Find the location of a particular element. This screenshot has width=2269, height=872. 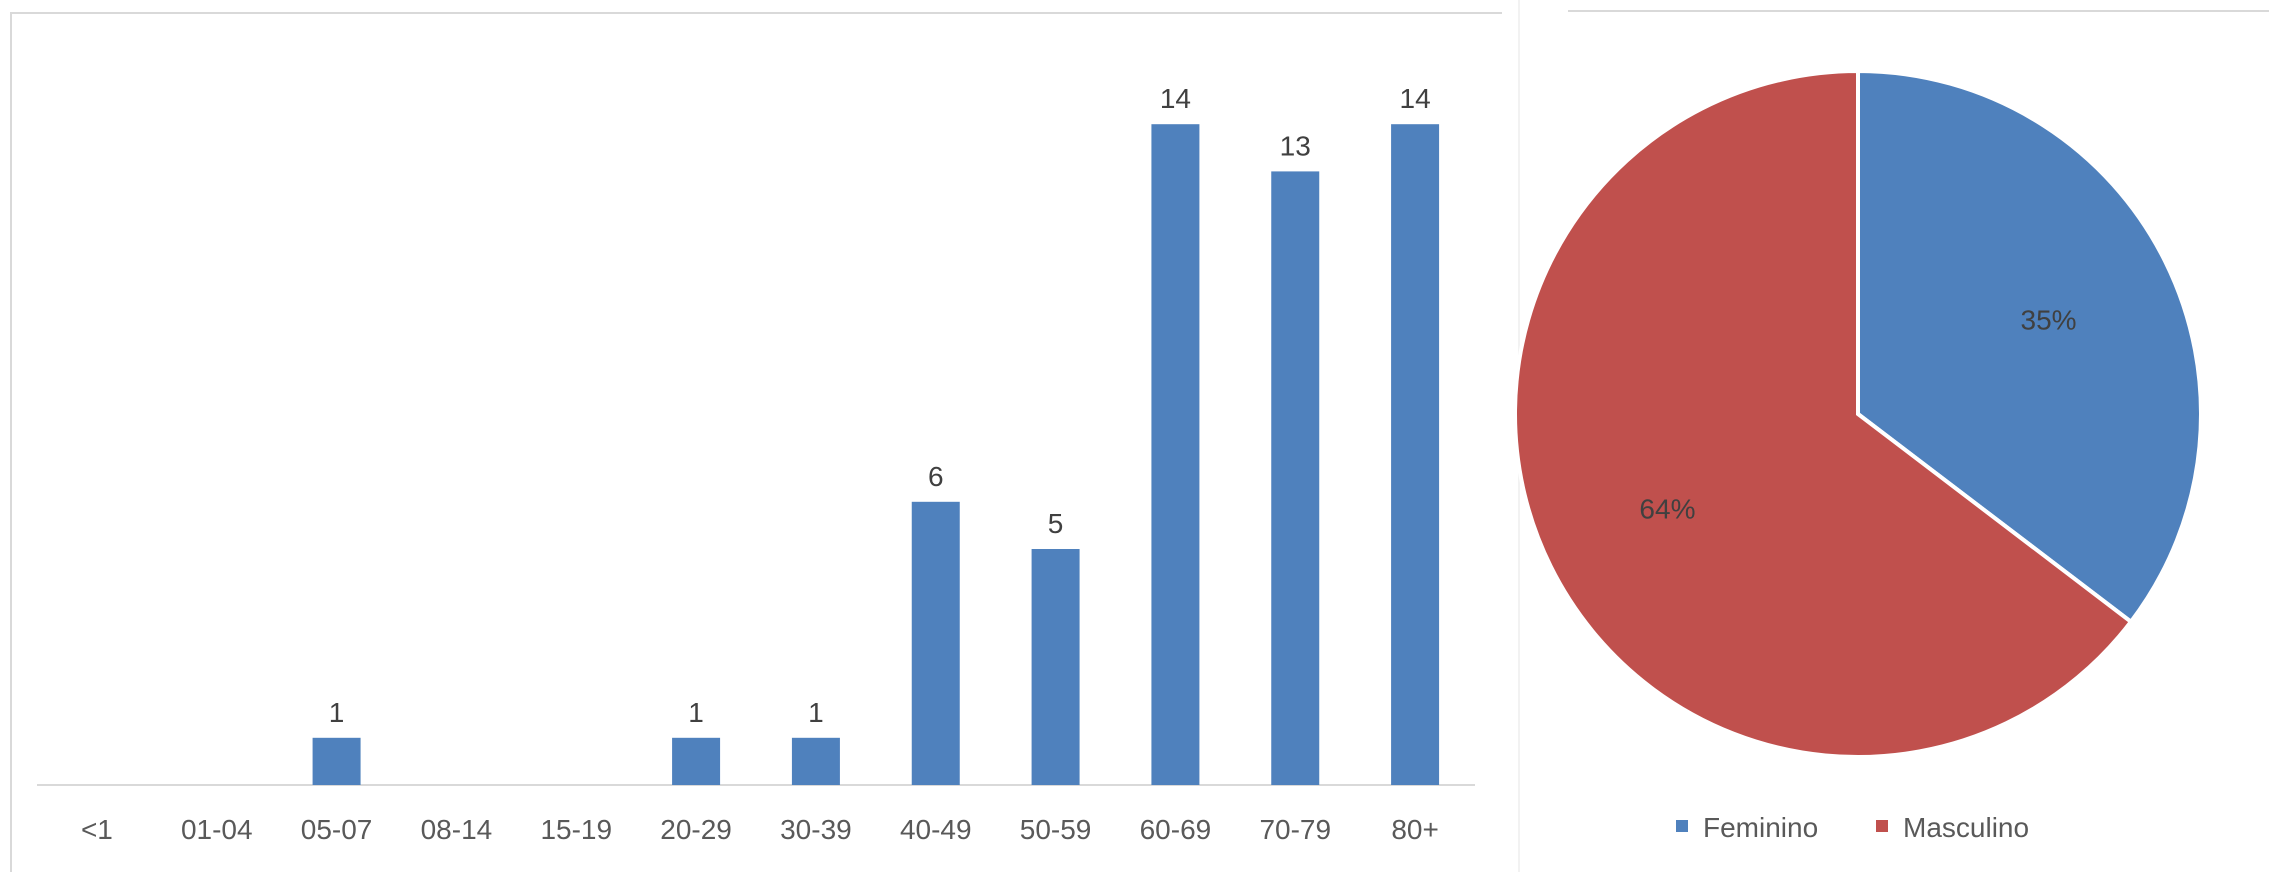

legend-label-feminino: Feminino is located at coordinates (1760, 827).